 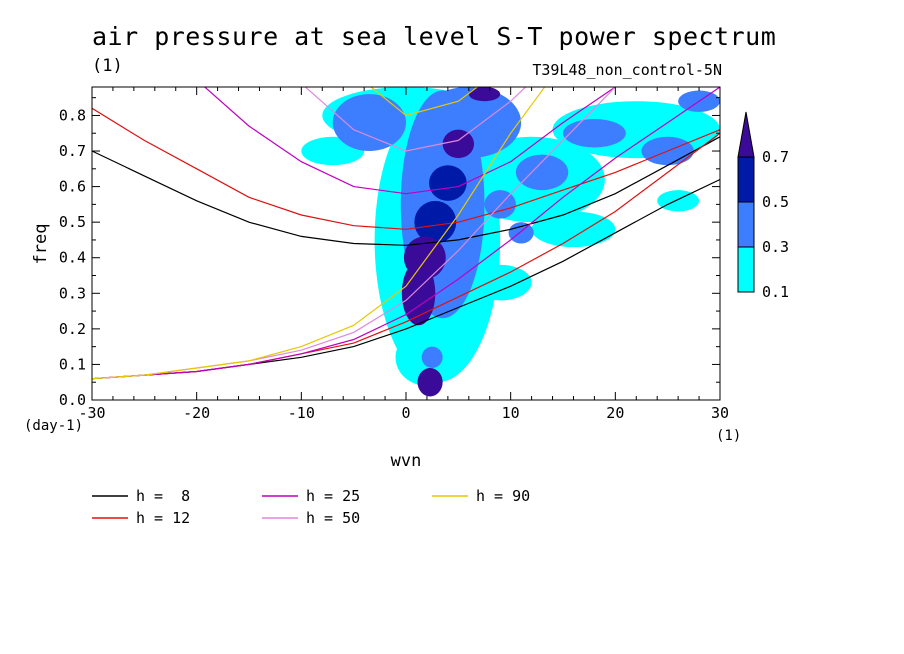 I want to click on curve-2-upper, so click(x=410, y=141).